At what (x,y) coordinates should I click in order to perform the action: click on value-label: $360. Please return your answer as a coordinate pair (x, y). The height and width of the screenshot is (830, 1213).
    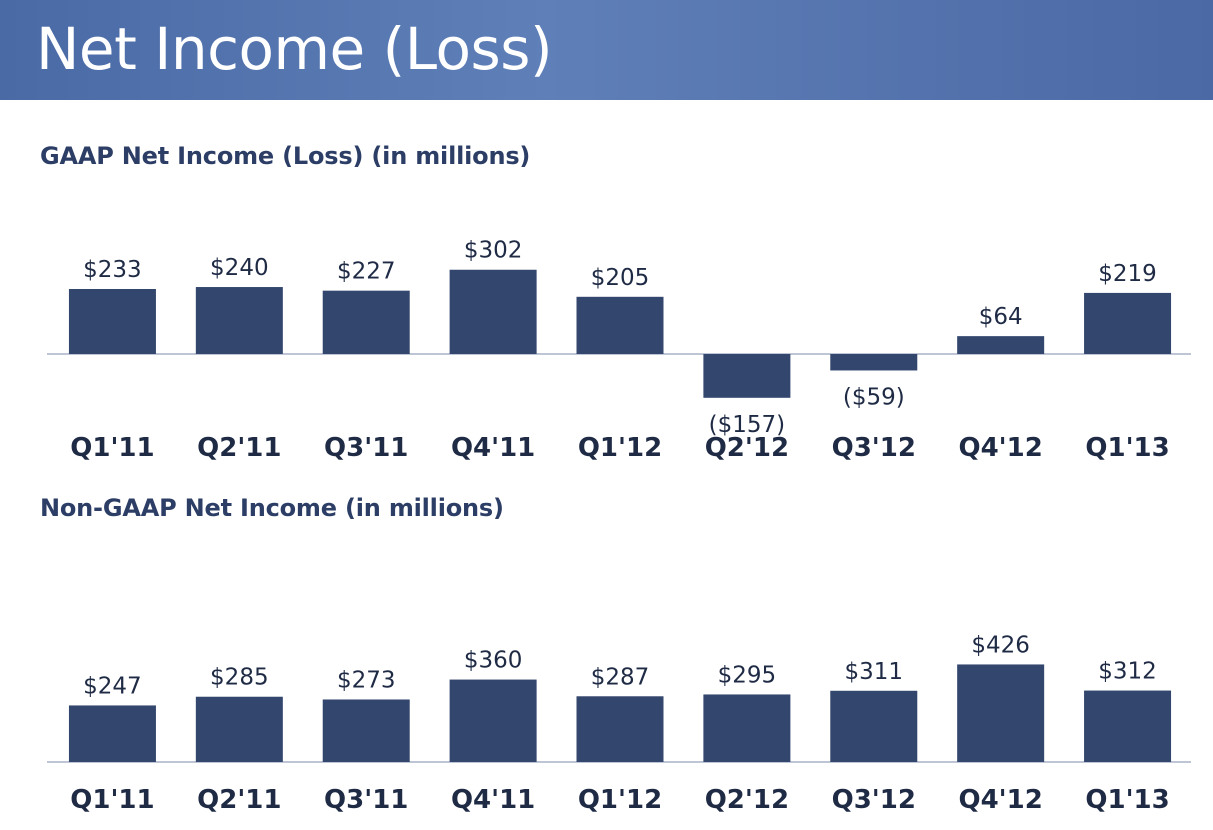
    Looking at the image, I should click on (493, 661).